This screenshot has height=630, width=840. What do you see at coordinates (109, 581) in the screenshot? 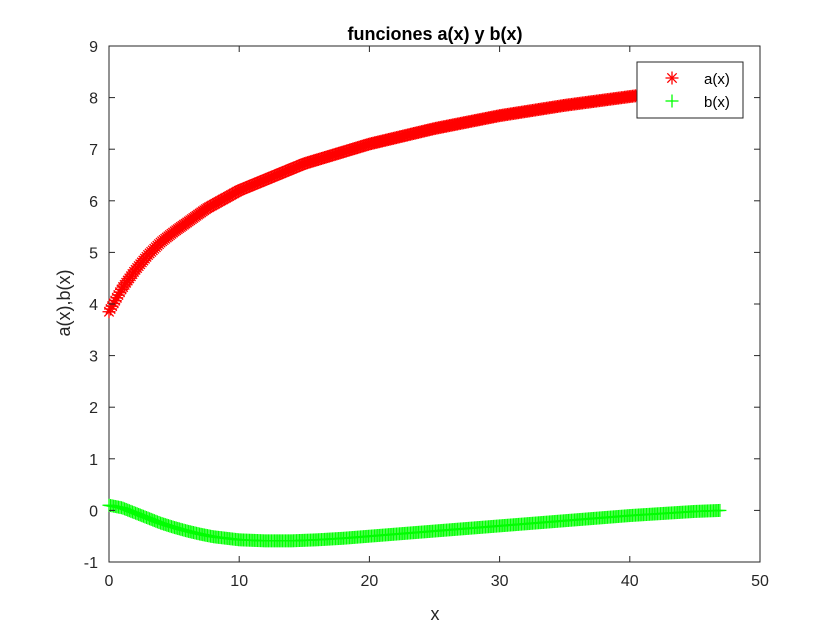
I see `x-tick-label: 0` at bounding box center [109, 581].